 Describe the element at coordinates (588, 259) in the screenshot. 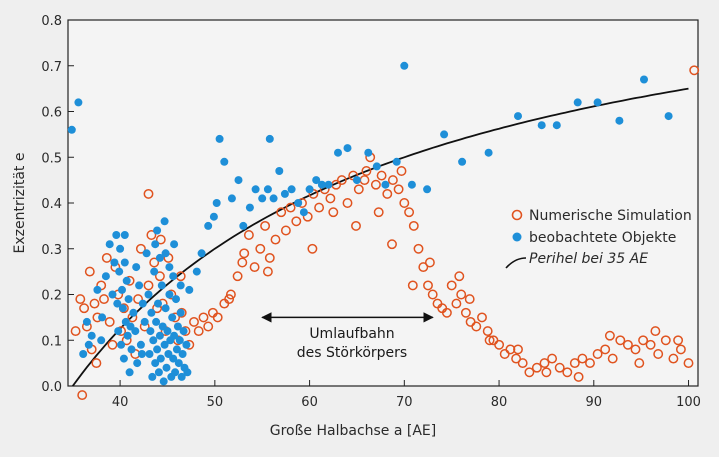

I see `legend-label-perihel: Perihel bei 35 AE` at that location.